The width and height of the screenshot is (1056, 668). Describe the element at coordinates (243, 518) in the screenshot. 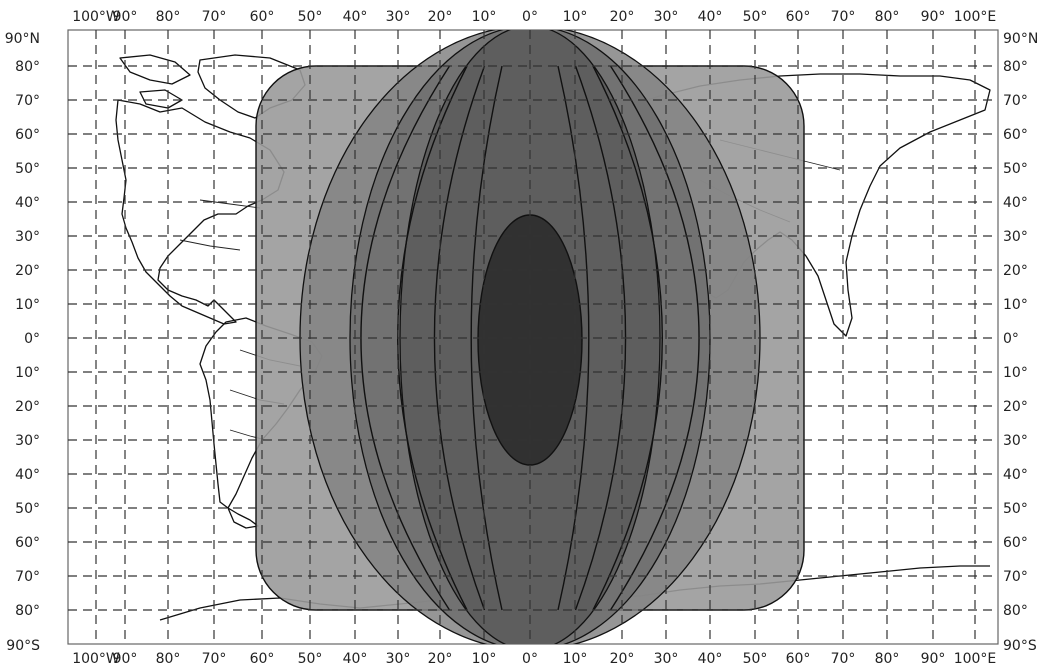

I see `tierra-del-fuego-outline` at that location.